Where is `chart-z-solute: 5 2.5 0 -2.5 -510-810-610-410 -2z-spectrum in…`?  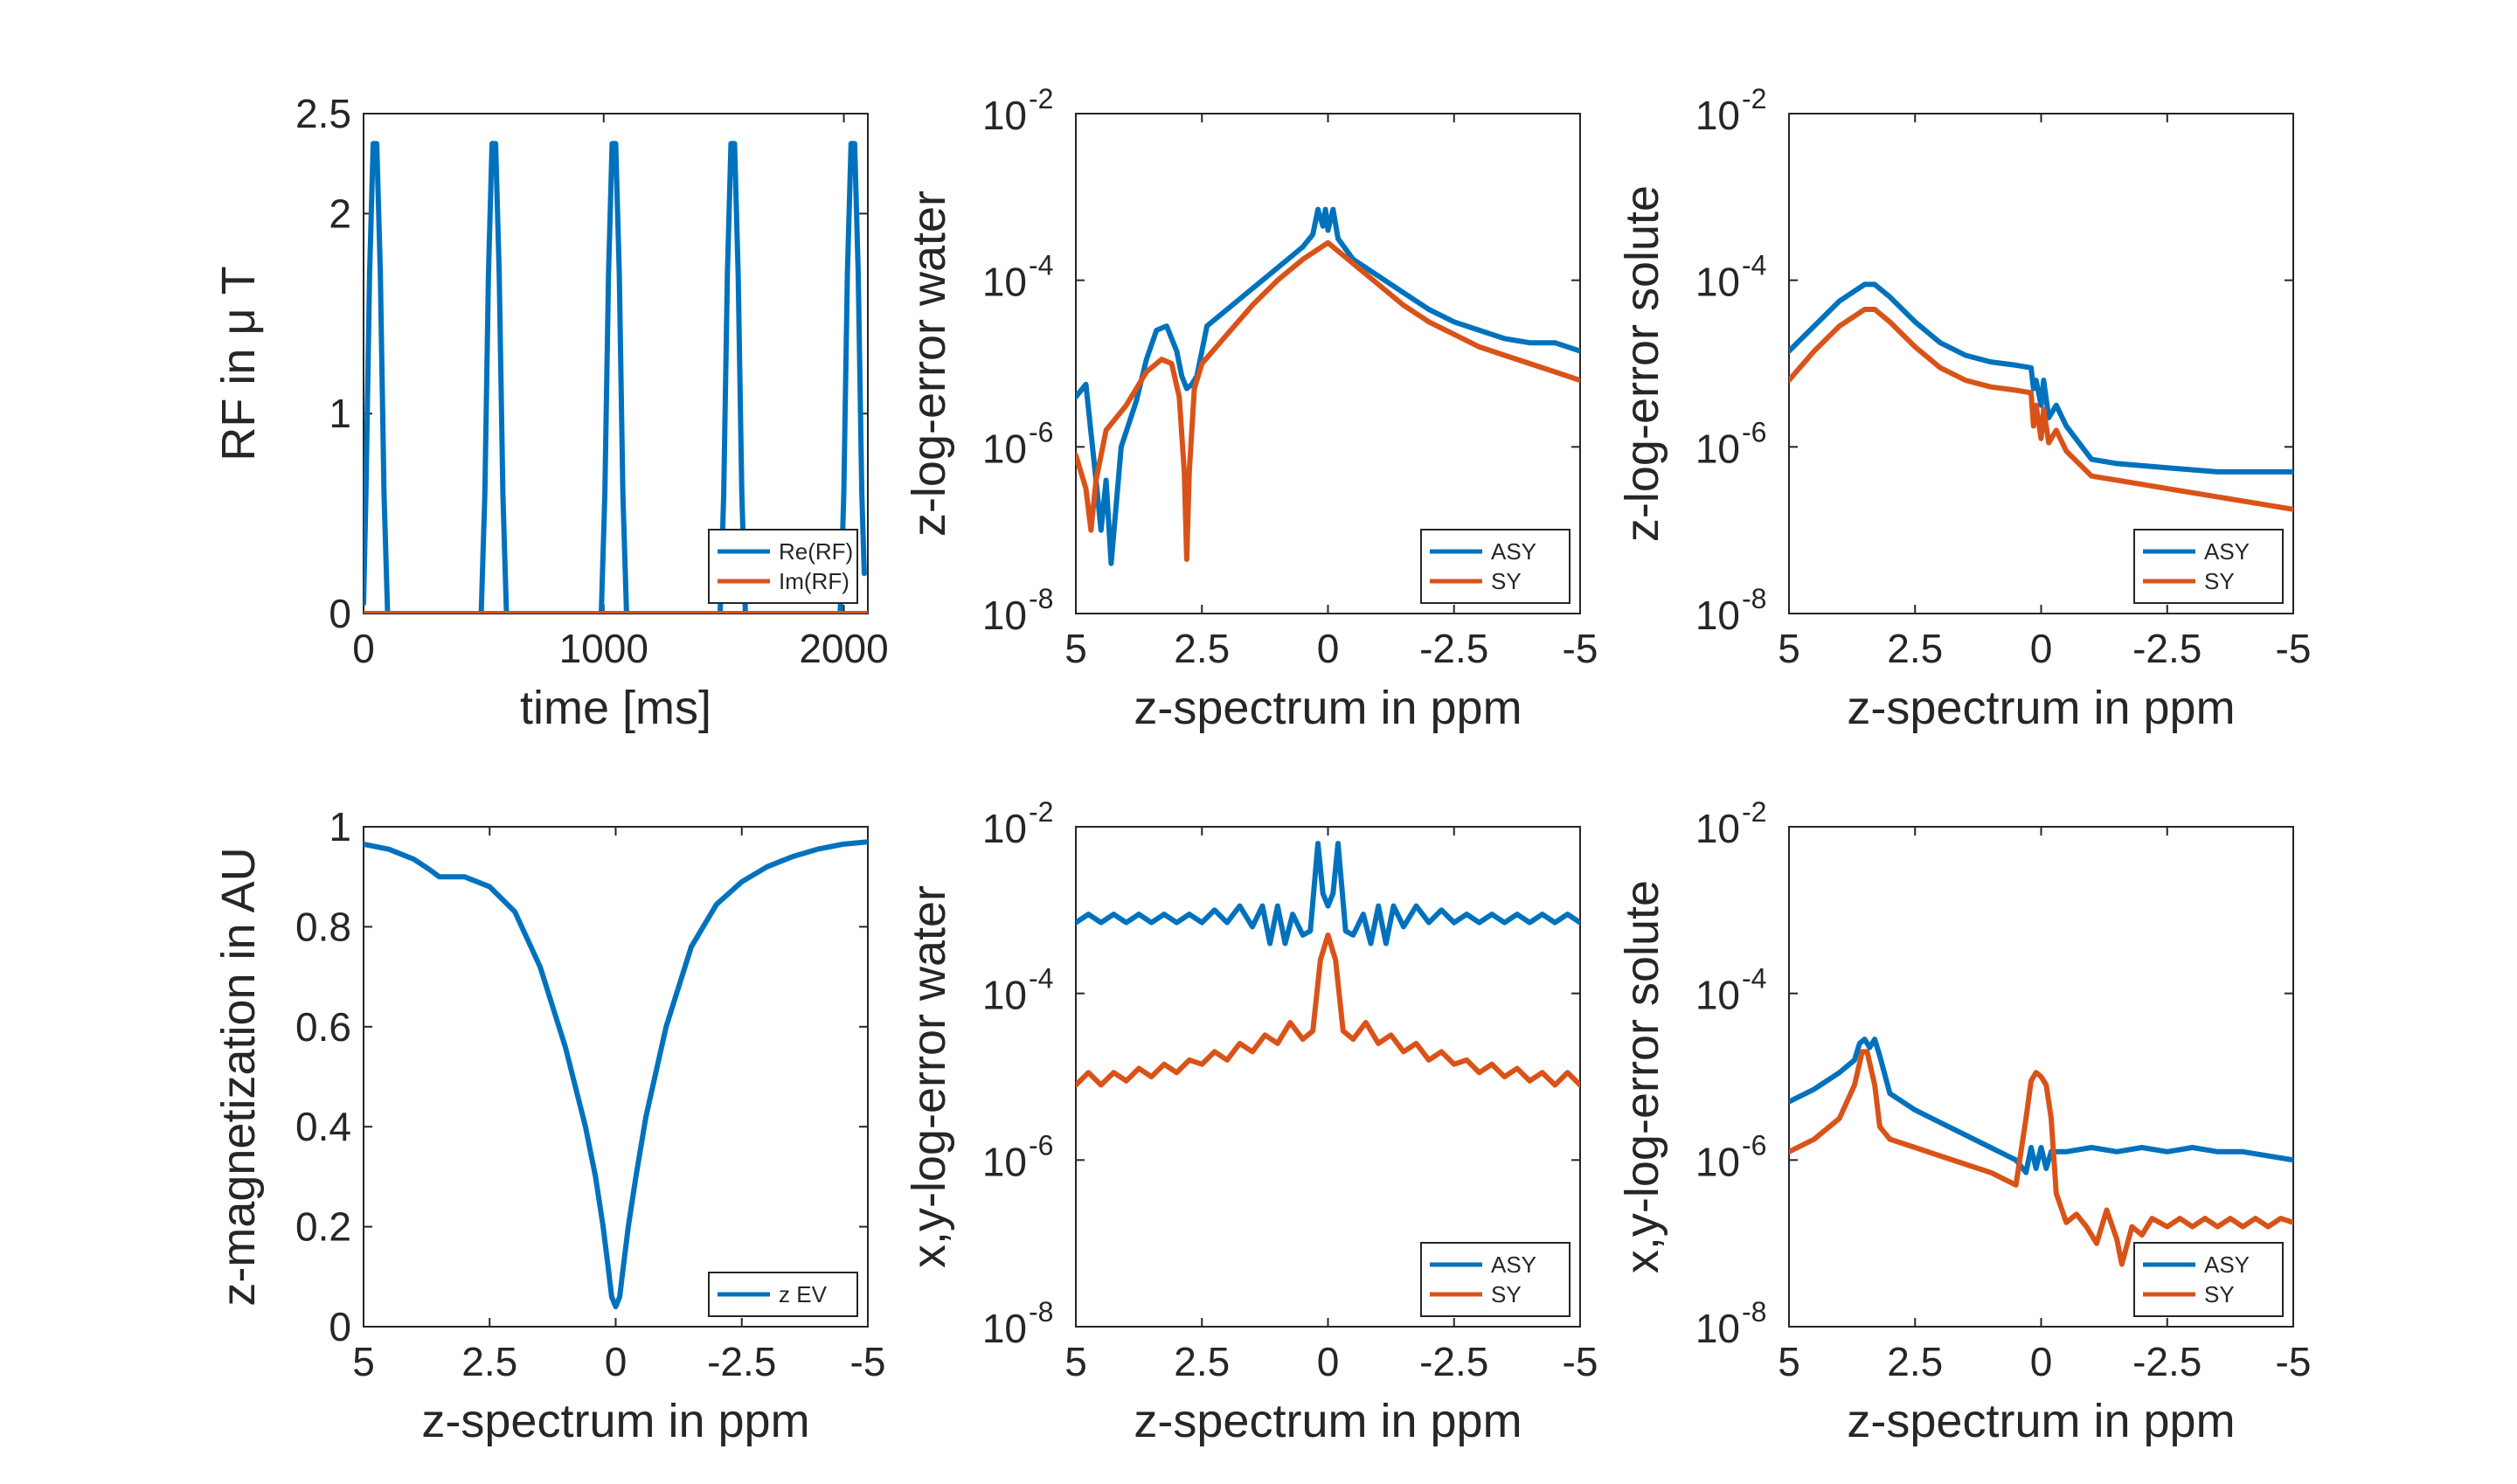
chart-z-solute: 5 2.5 0 -2.5 -510-810-610-410 -2z-spectrum in… is located at coordinates (1963, 408).